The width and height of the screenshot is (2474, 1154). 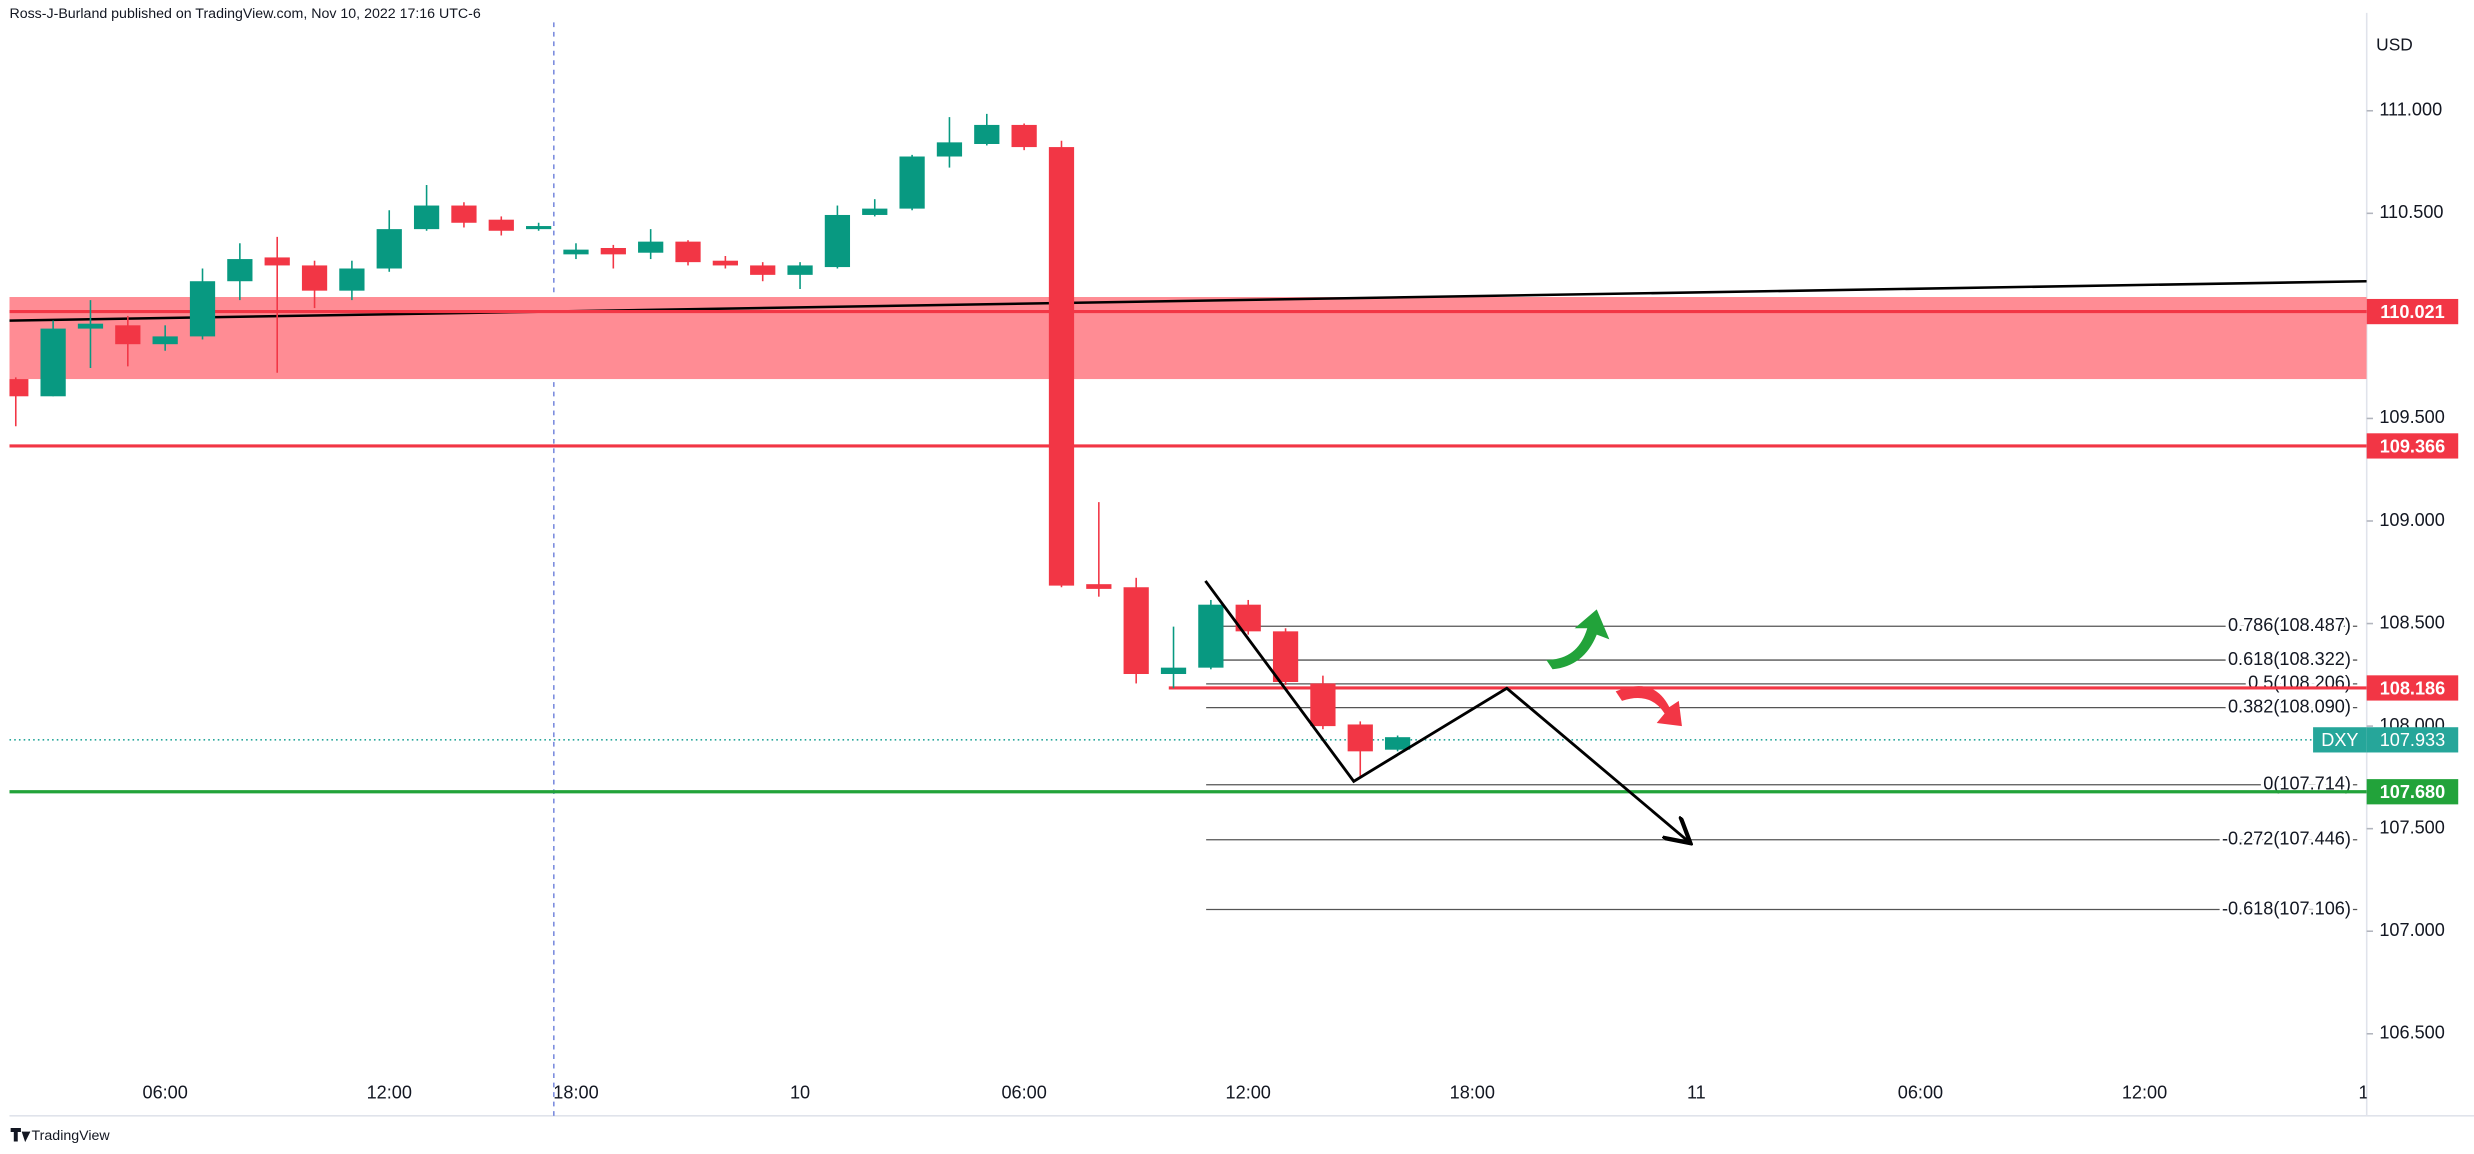 I want to click on x-tick-label: 11, so click(x=1696, y=1093).